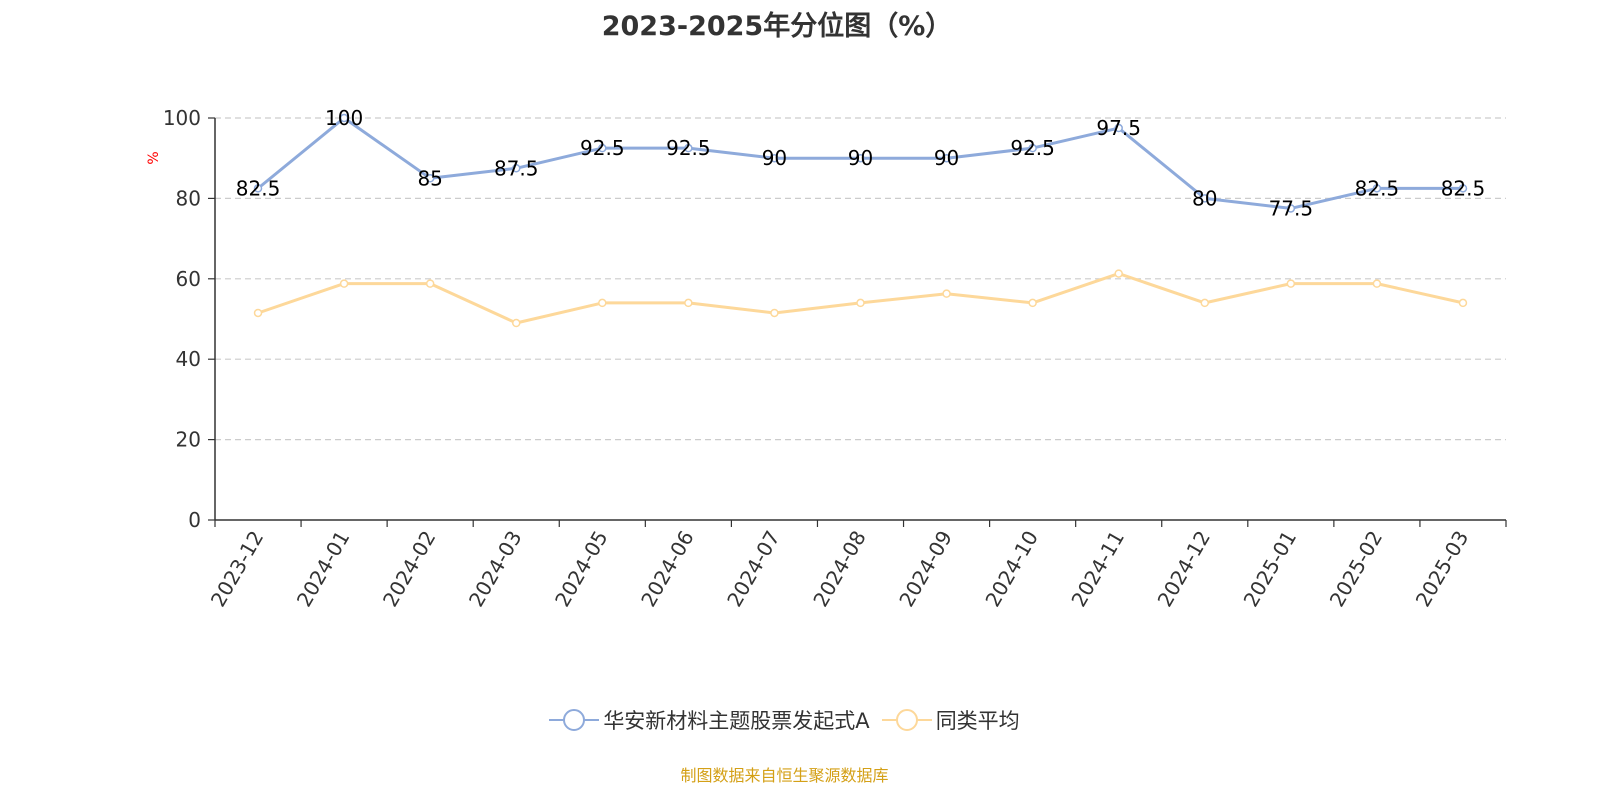  Describe the element at coordinates (777, 26) in the screenshot. I see `chart-title: 2023-2025年分位图（%）` at that location.